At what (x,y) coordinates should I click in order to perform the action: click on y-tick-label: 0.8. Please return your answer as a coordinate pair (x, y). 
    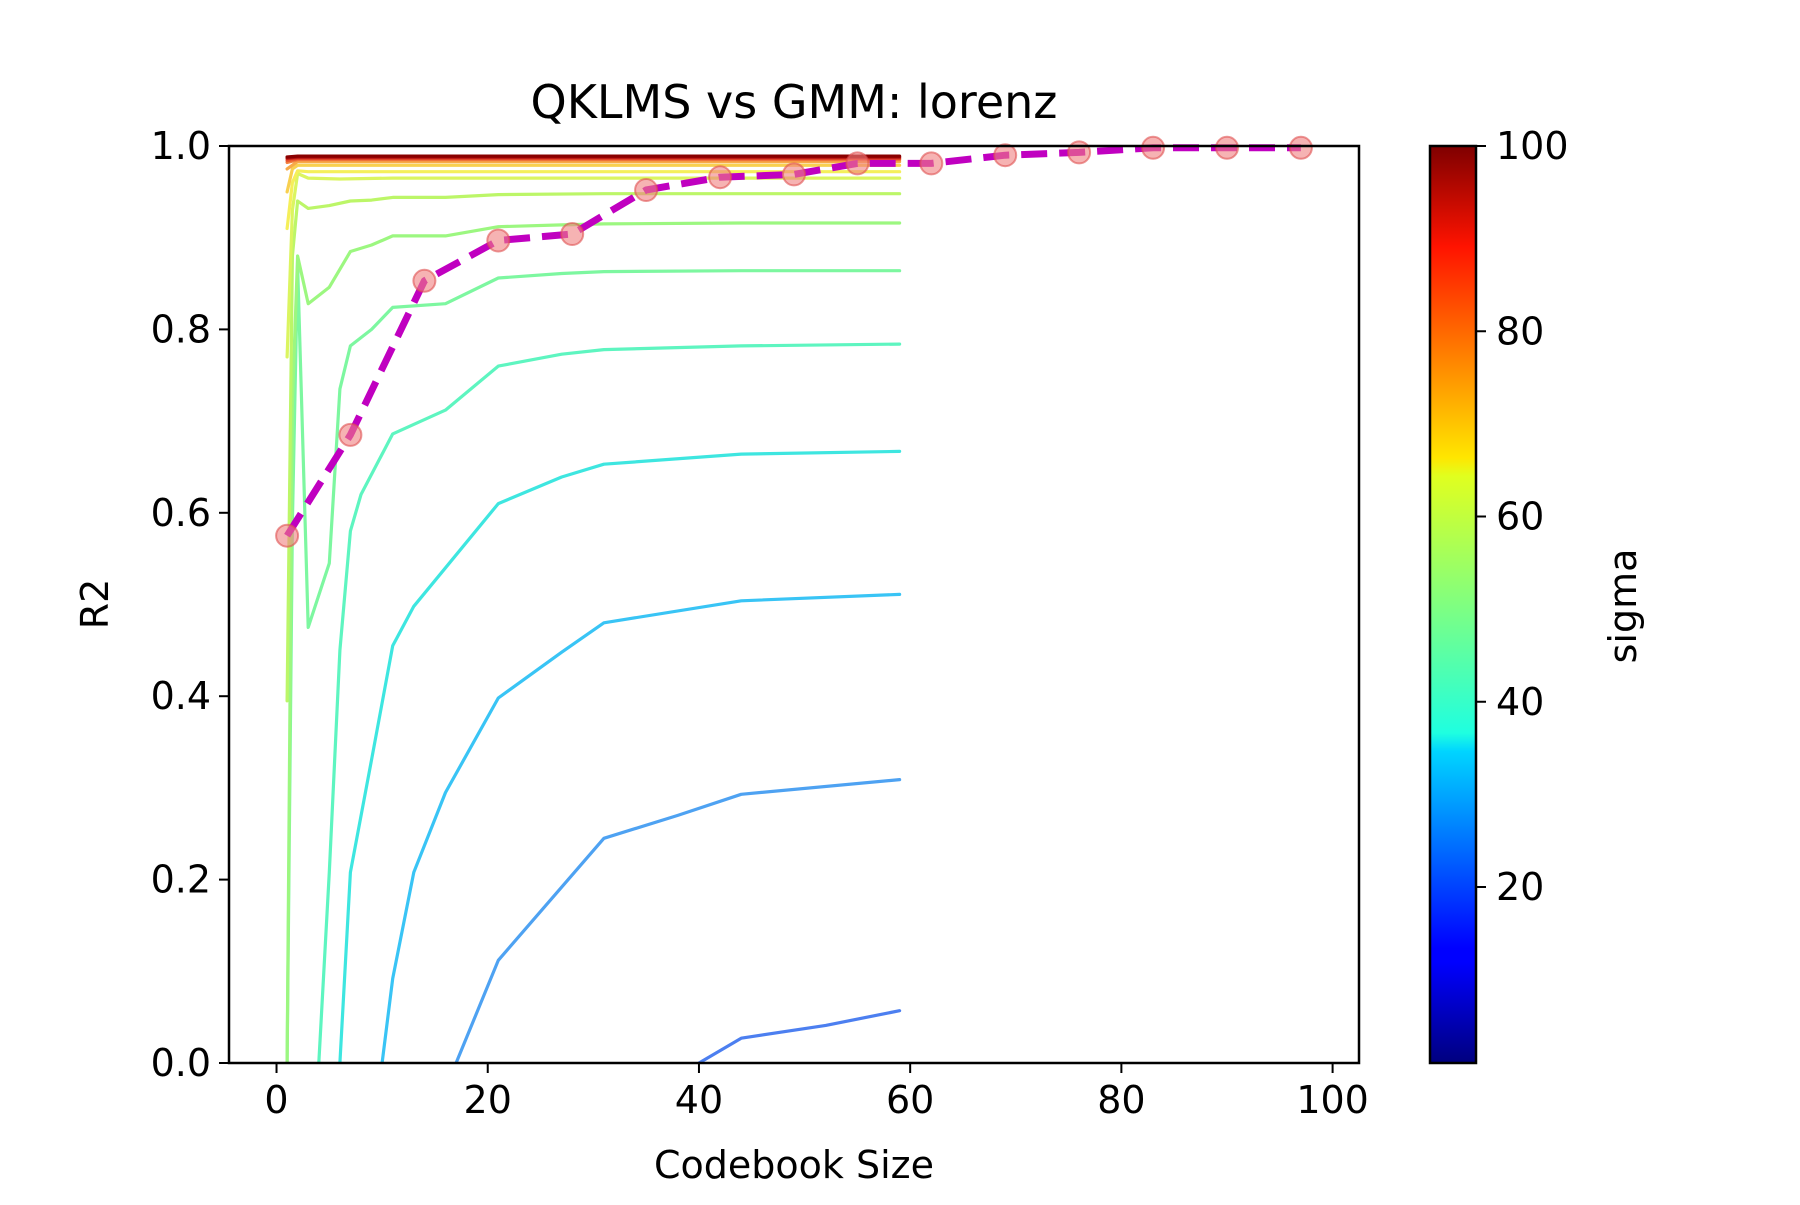
    Looking at the image, I should click on (181, 329).